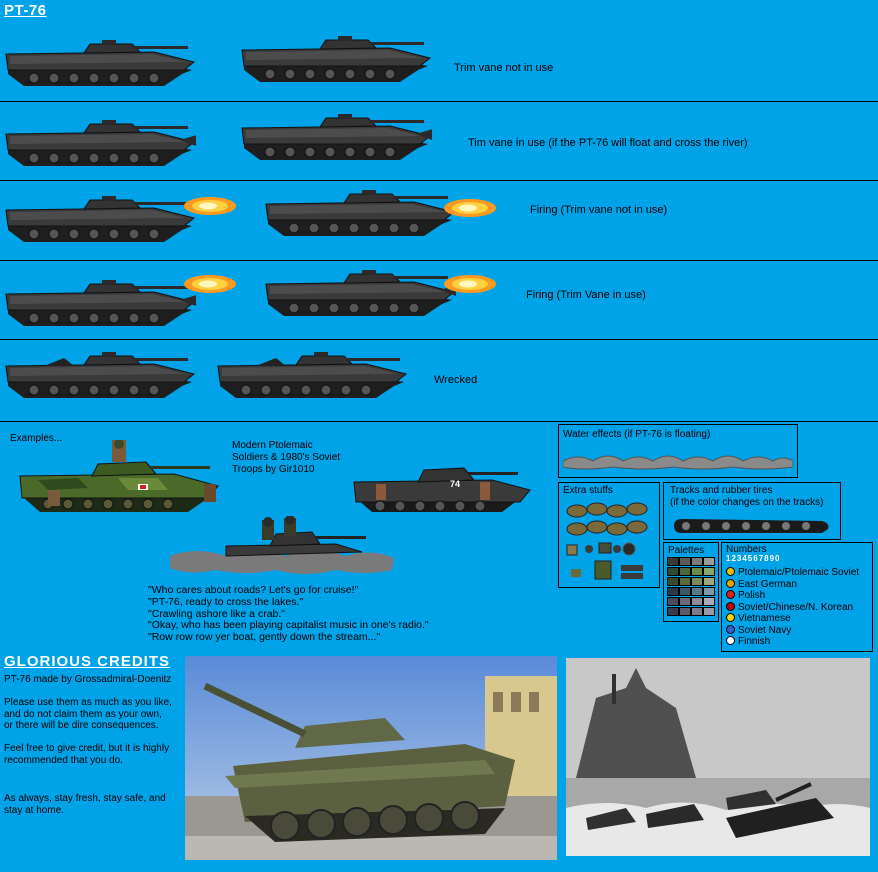 The height and width of the screenshot is (872, 878). I want to click on faction-name: Ptolemaic/Ptolemaic Soviet, so click(799, 572).